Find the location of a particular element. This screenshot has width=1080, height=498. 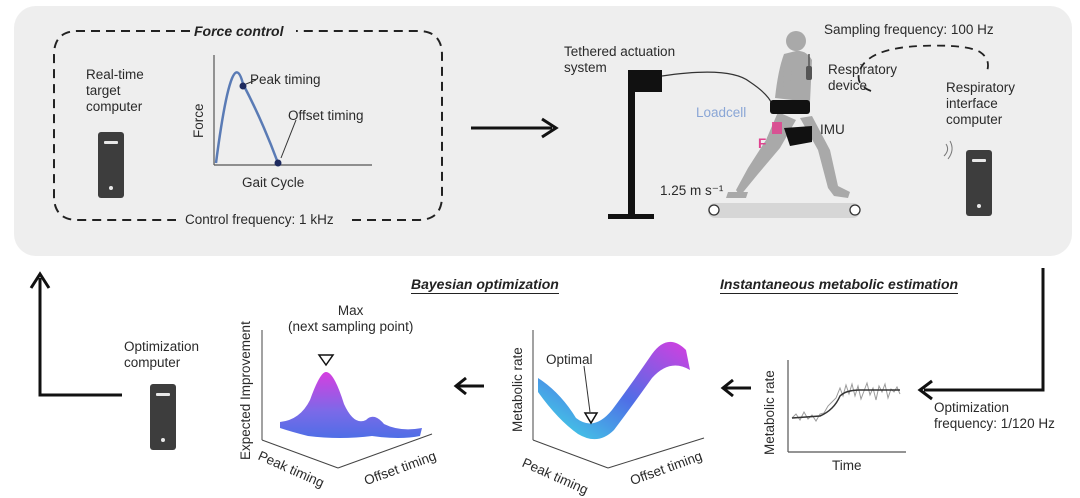

interface-computer-icon is located at coordinates (979, 183).